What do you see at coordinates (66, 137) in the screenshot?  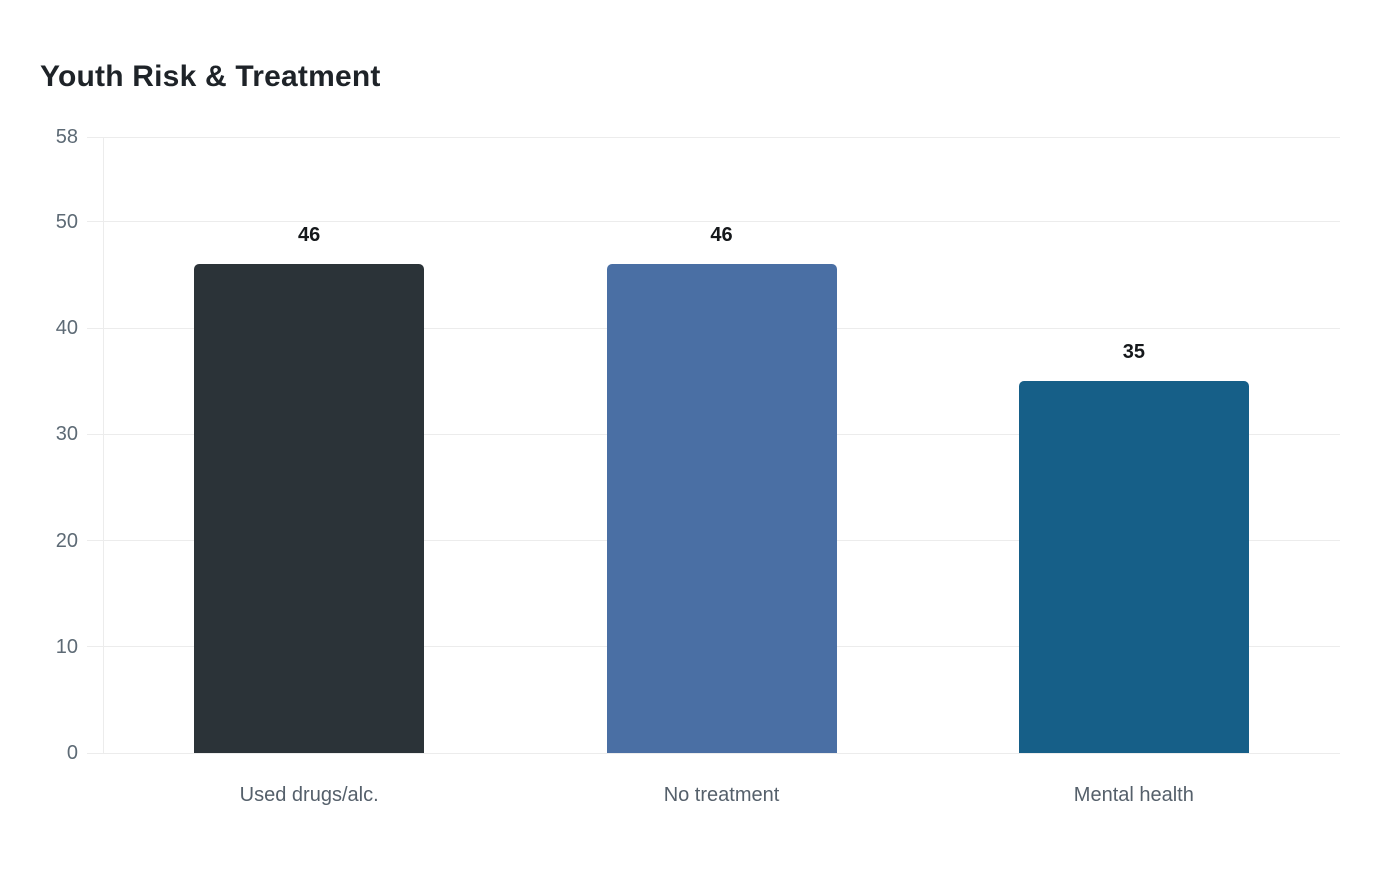 I see `y-tick-label: 58` at bounding box center [66, 137].